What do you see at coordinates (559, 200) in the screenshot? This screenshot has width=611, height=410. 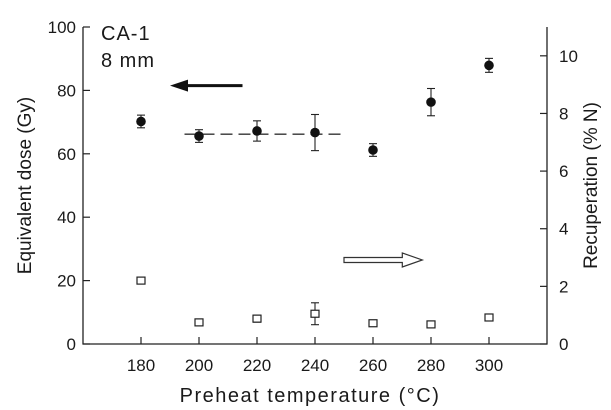 I see `right-axis: 0 2 4 6 8 10` at bounding box center [559, 200].